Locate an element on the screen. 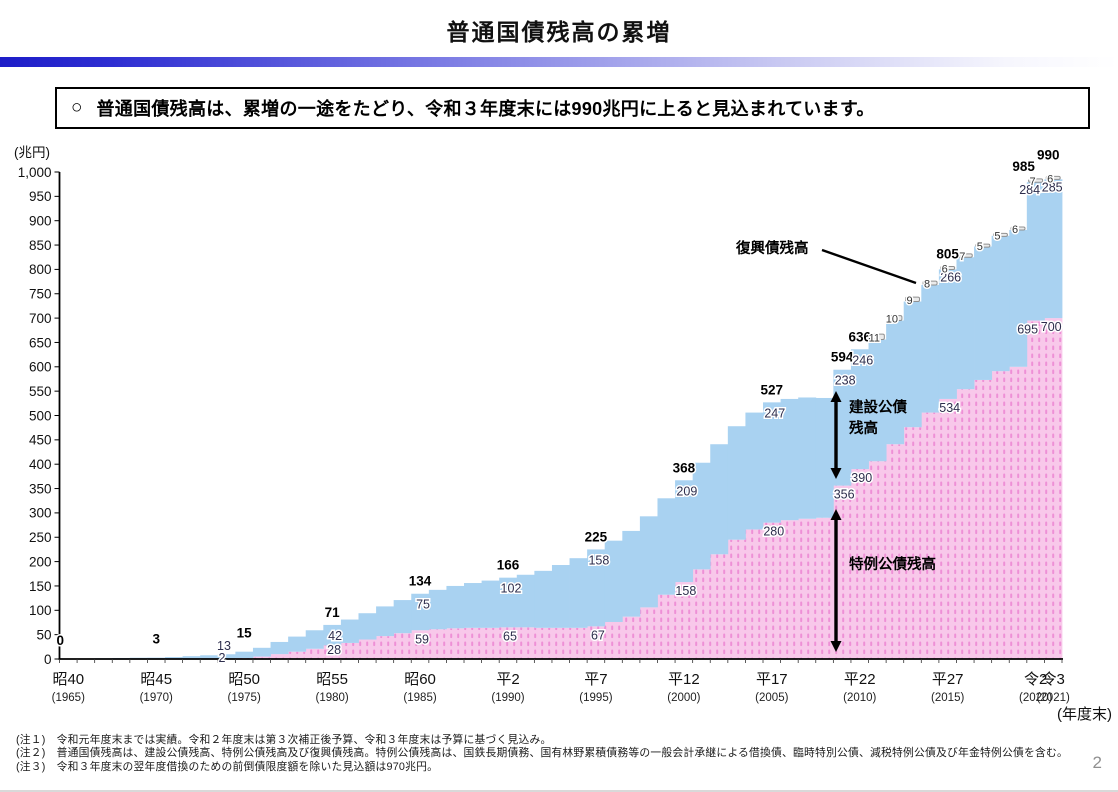 The width and height of the screenshot is (1118, 792). special-value-label: 65 is located at coordinates (510, 636).